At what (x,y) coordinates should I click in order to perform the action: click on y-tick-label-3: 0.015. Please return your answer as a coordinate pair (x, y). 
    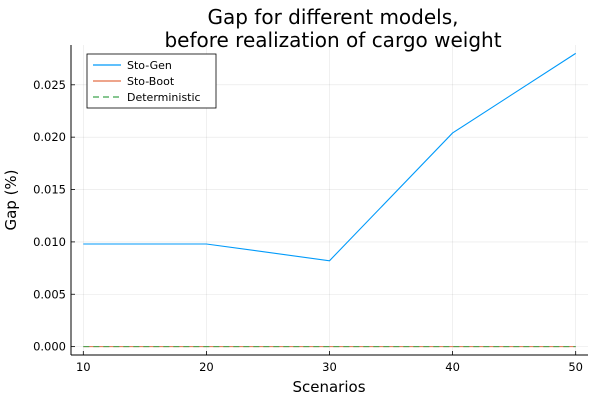
    Looking at the image, I should click on (49, 190).